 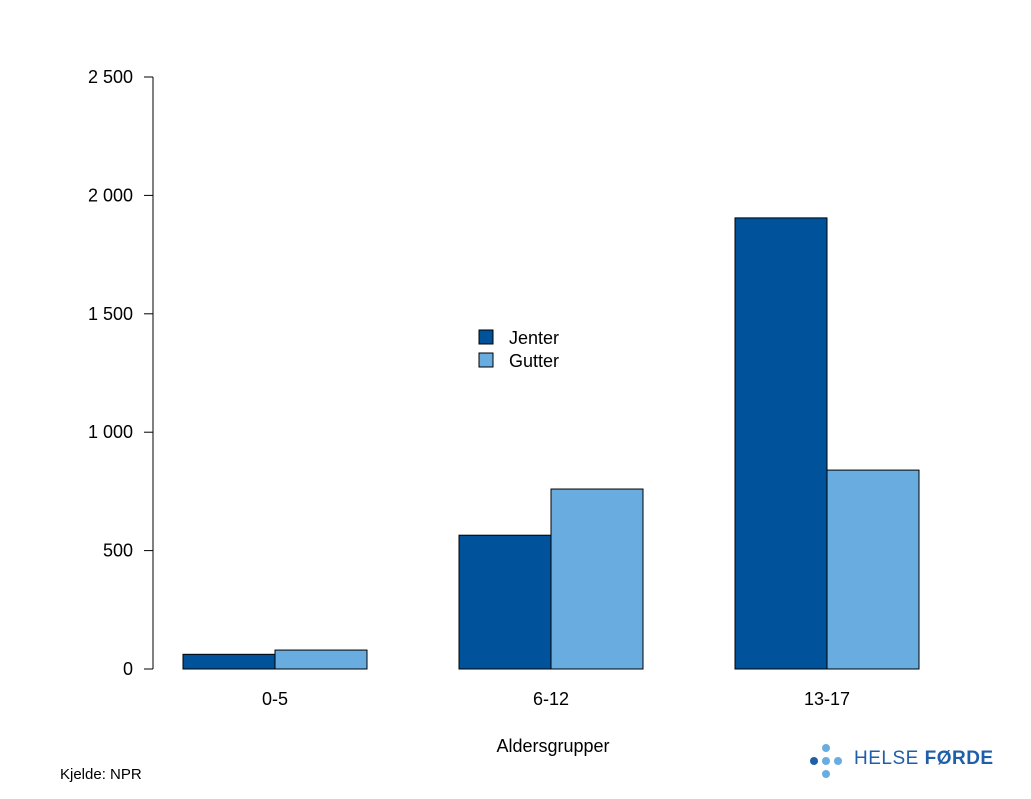 What do you see at coordinates (534, 361) in the screenshot?
I see `legend-label-gutter: Gutter` at bounding box center [534, 361].